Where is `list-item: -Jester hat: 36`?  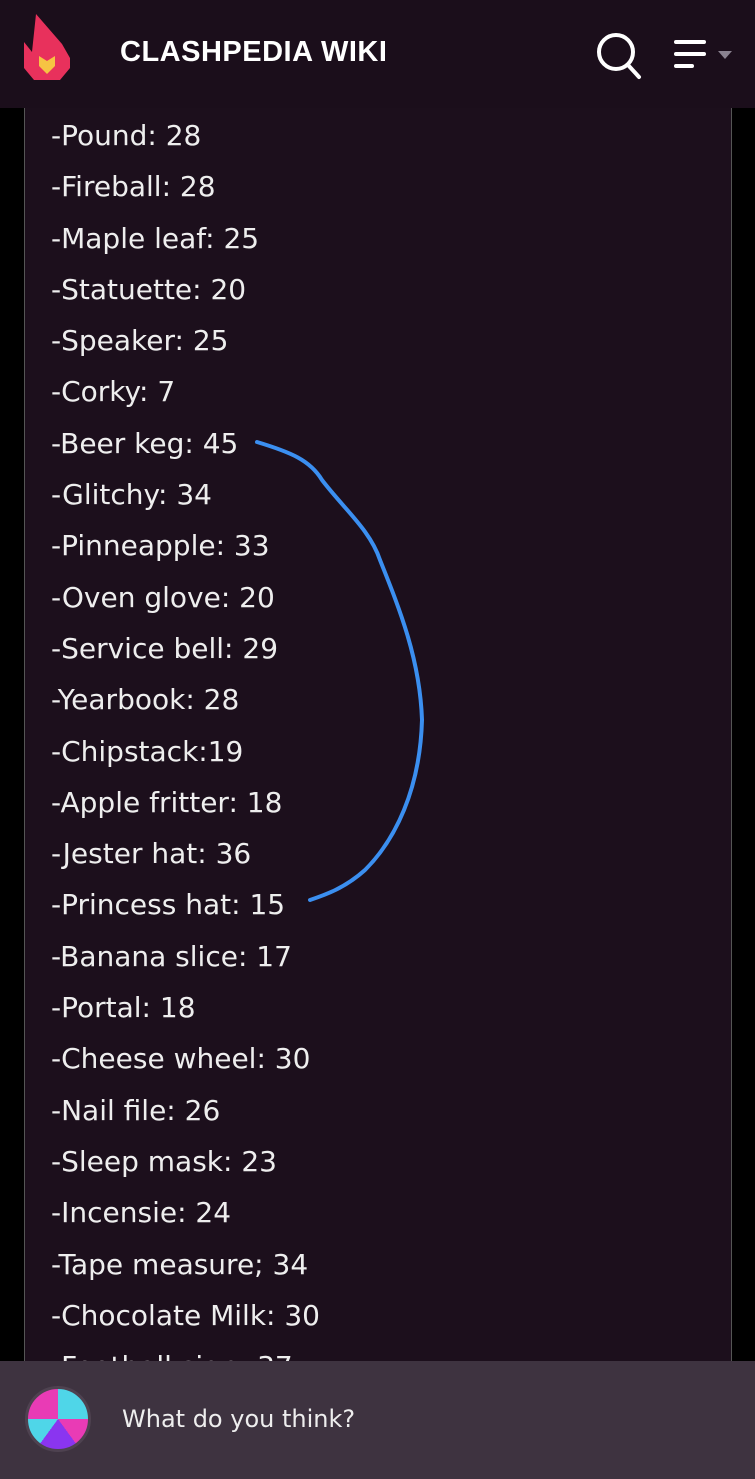 list-item: -Jester hat: 36 is located at coordinates (151, 854).